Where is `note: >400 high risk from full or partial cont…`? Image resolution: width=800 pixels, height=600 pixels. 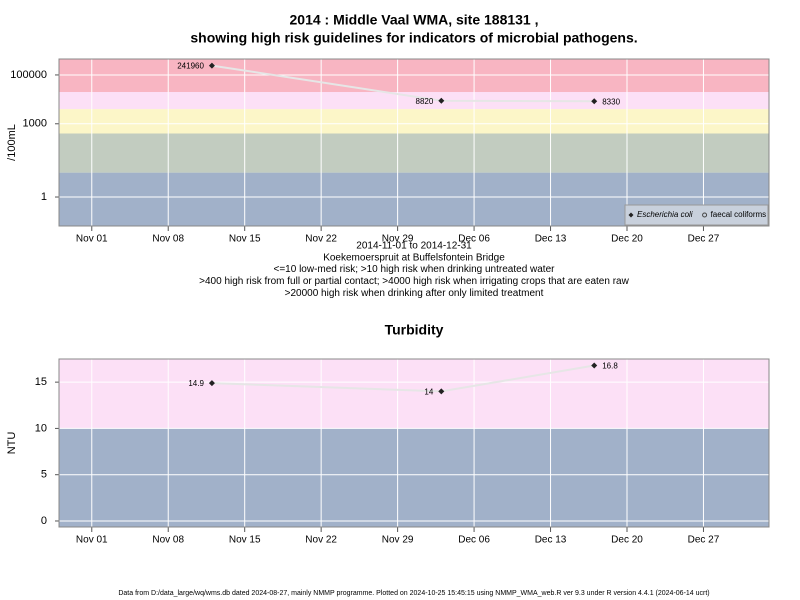 note: >400 high risk from full or partial cont… is located at coordinates (414, 281).